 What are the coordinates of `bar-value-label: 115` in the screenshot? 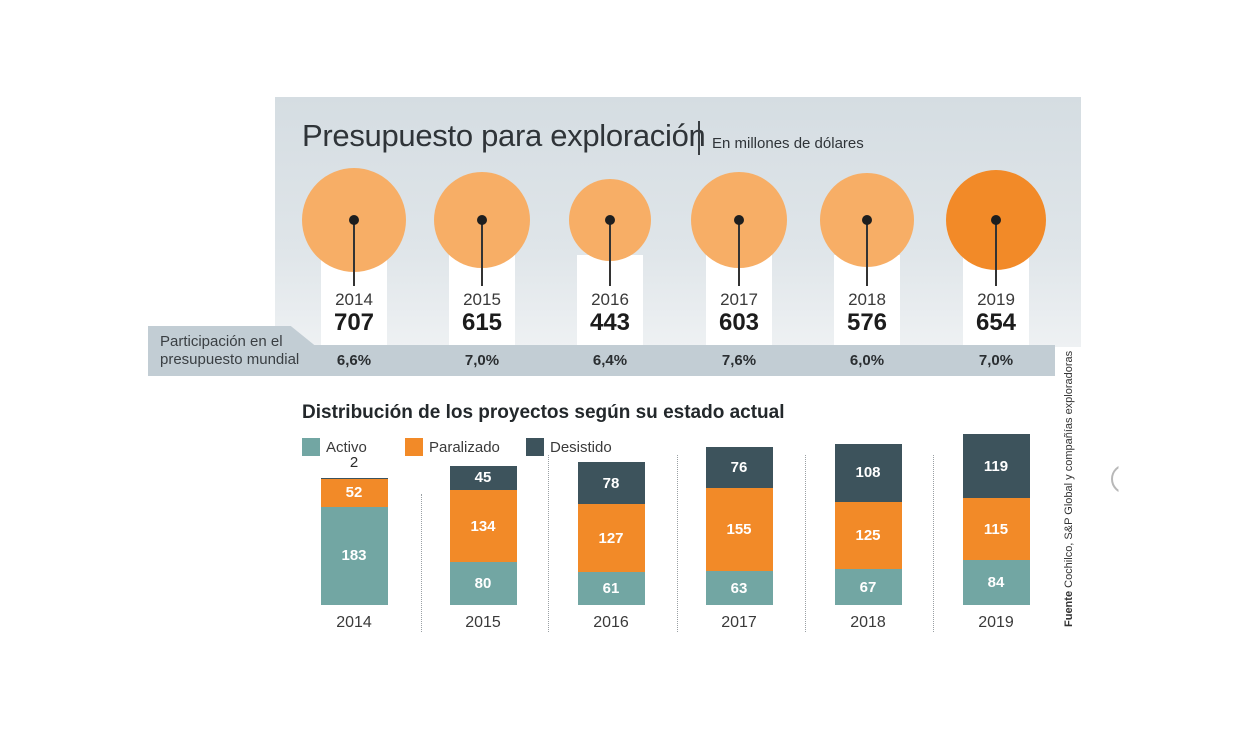 It's located at (996, 529).